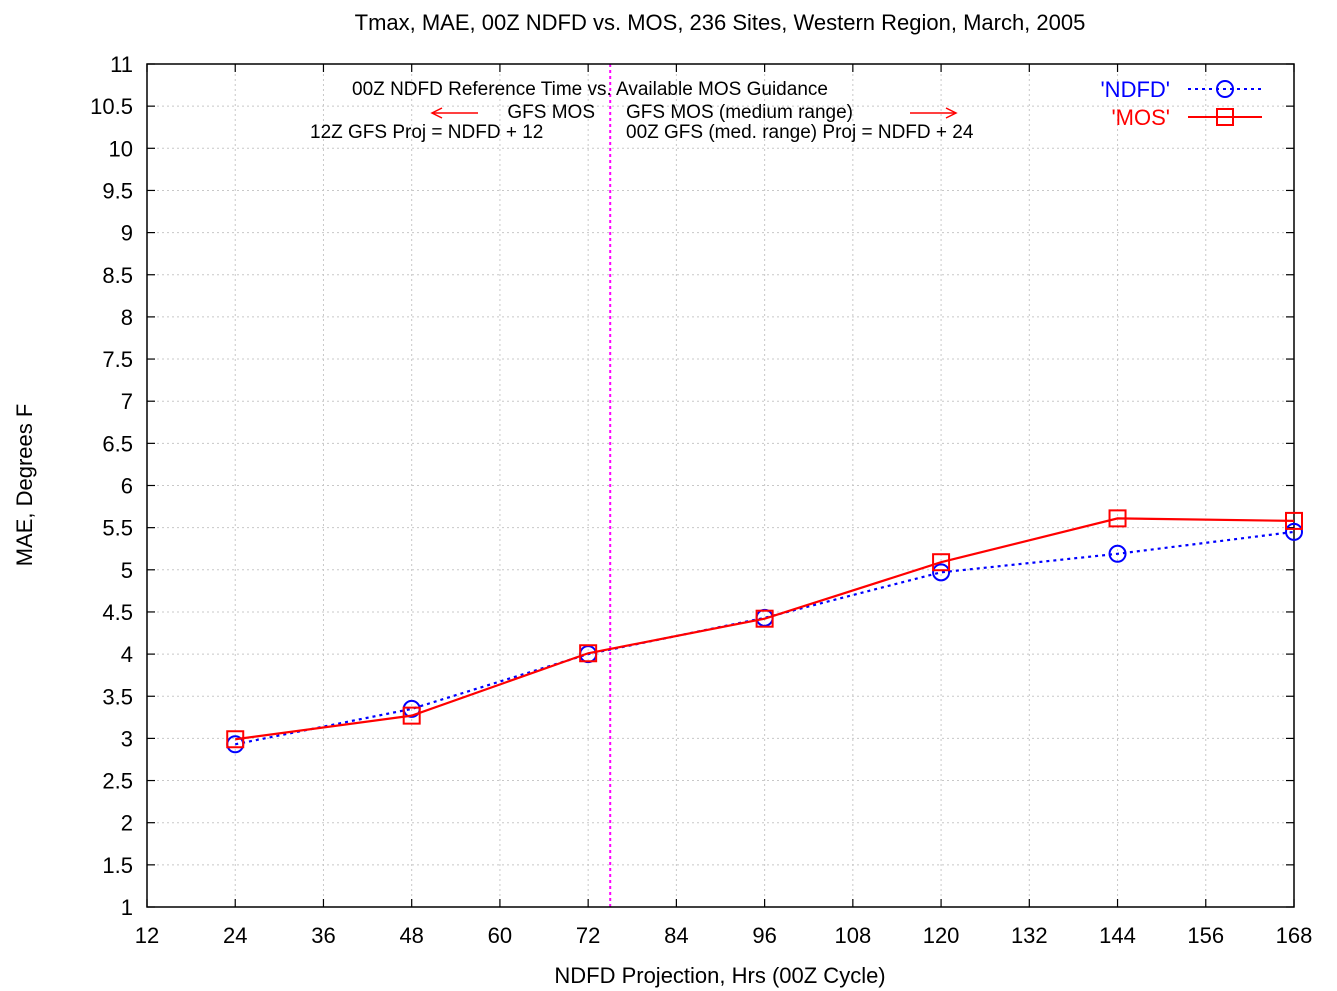 This screenshot has width=1337, height=991. Describe the element at coordinates (117, 275) in the screenshot. I see `y-tick-label: 8.5` at that location.